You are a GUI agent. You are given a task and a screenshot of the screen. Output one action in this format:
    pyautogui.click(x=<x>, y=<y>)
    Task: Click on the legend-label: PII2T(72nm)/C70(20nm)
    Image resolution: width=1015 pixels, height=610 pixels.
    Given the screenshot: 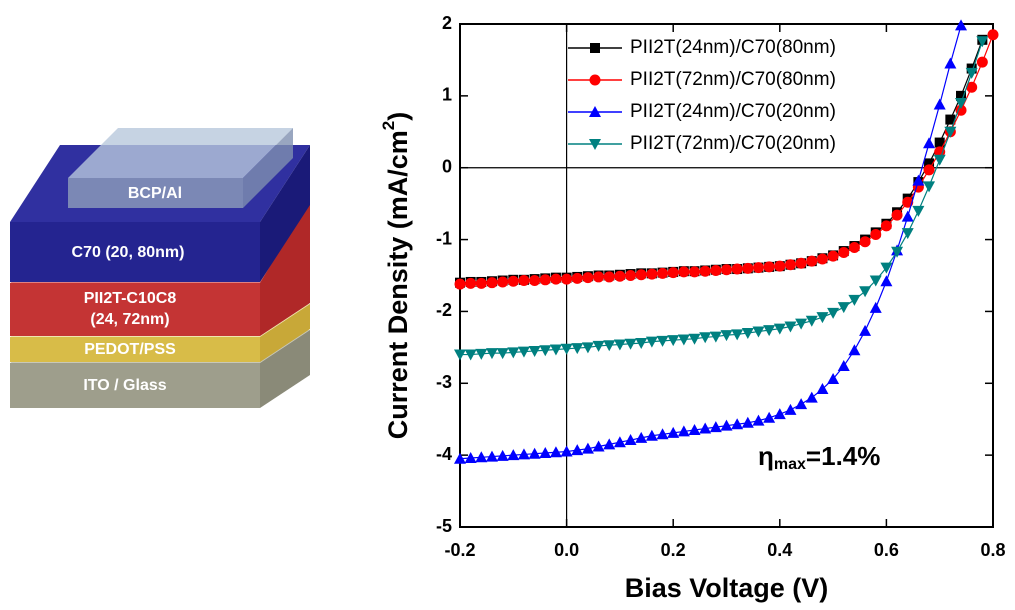 What is the action you would take?
    pyautogui.click(x=733, y=143)
    